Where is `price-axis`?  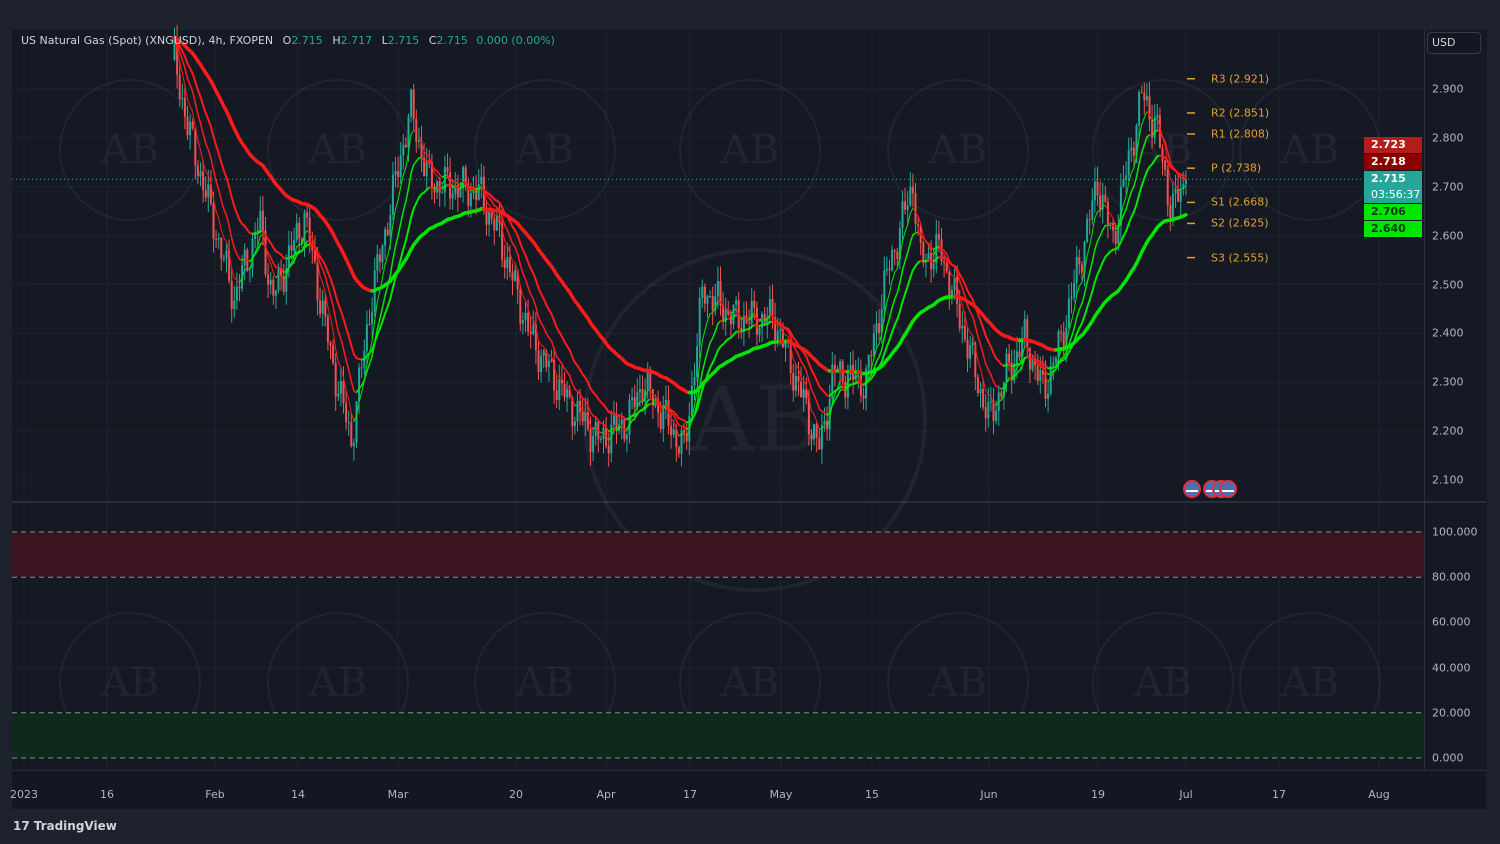 price-axis is located at coordinates (1455, 400).